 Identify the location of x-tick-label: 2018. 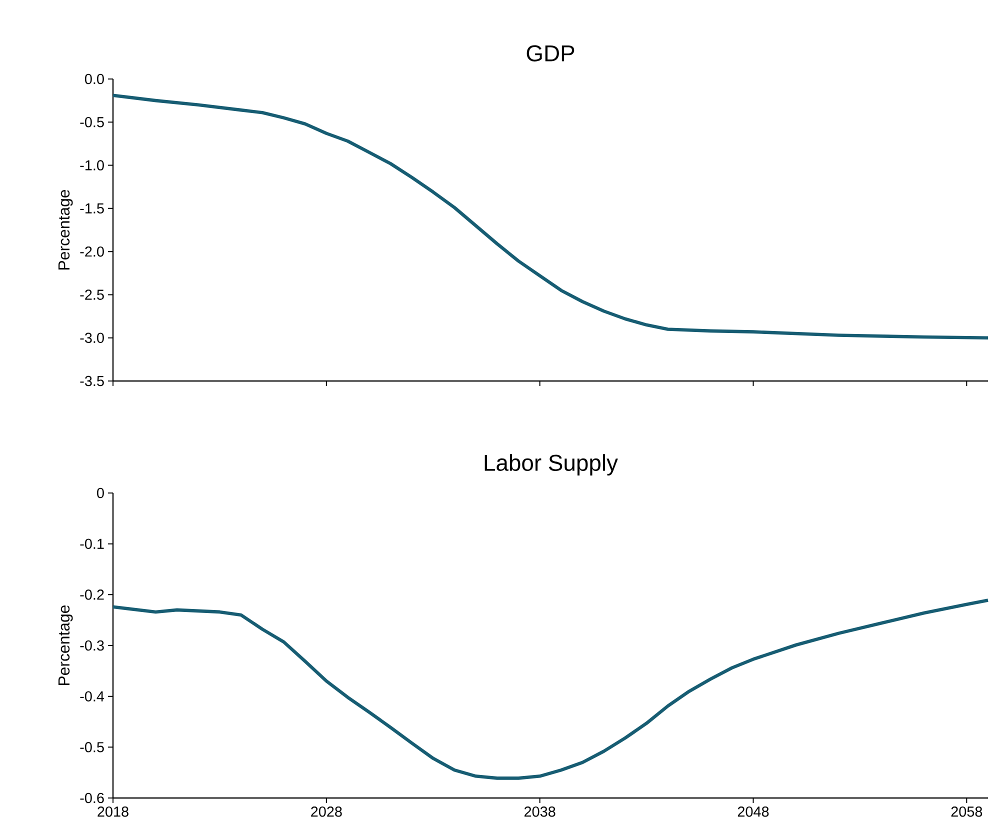
(113, 811).